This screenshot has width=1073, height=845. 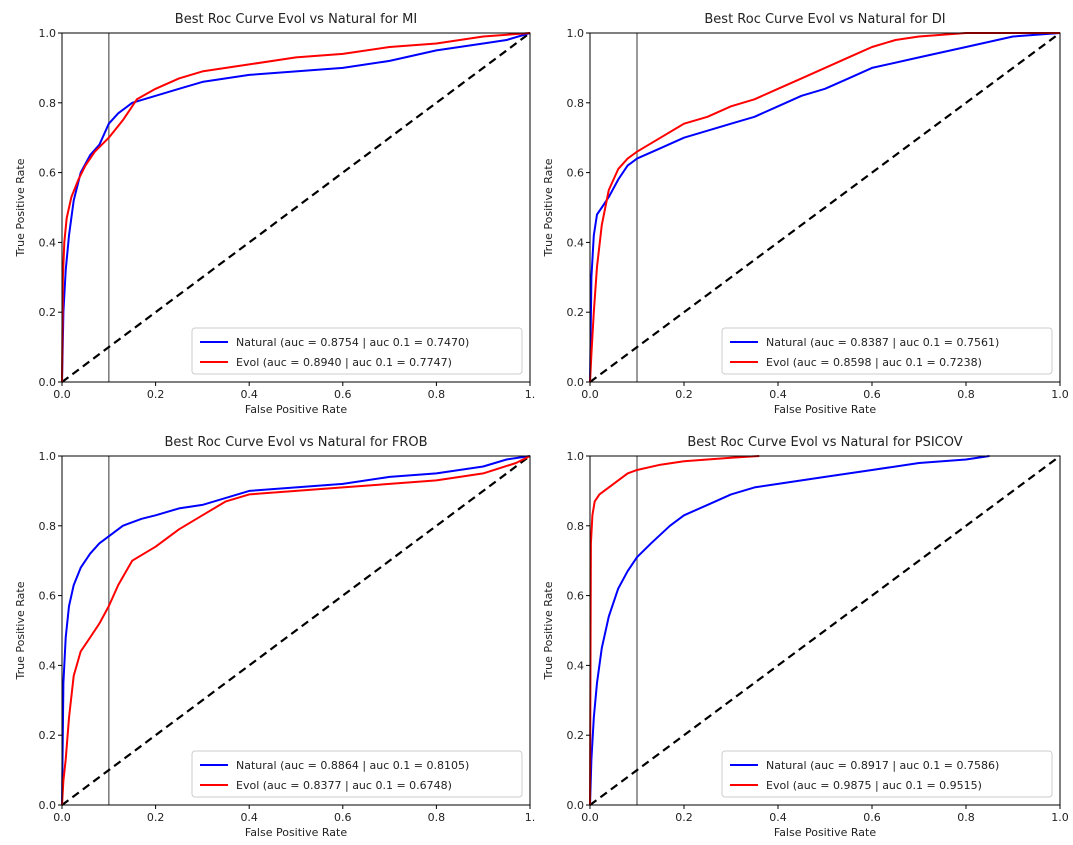 What do you see at coordinates (824, 19) in the screenshot?
I see `chart-title: Best Roc Curve Evol vs Natural for DI` at bounding box center [824, 19].